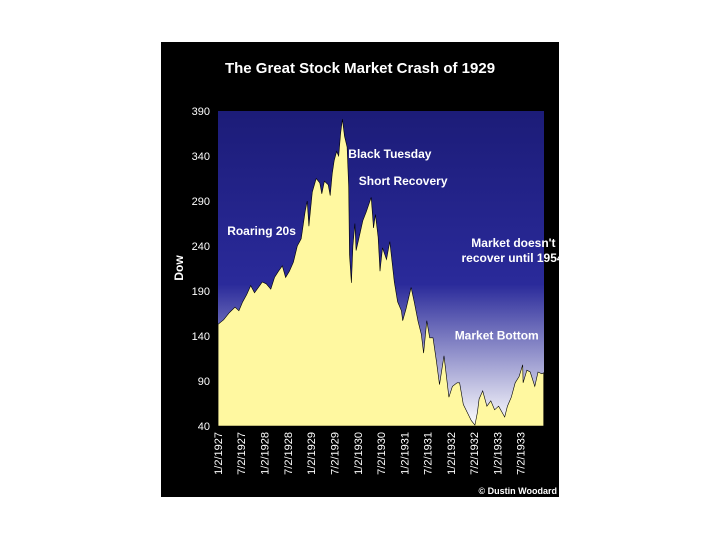  Describe the element at coordinates (360, 68) in the screenshot. I see `chart-title: The Great Stock Market Crash of 1929` at that location.